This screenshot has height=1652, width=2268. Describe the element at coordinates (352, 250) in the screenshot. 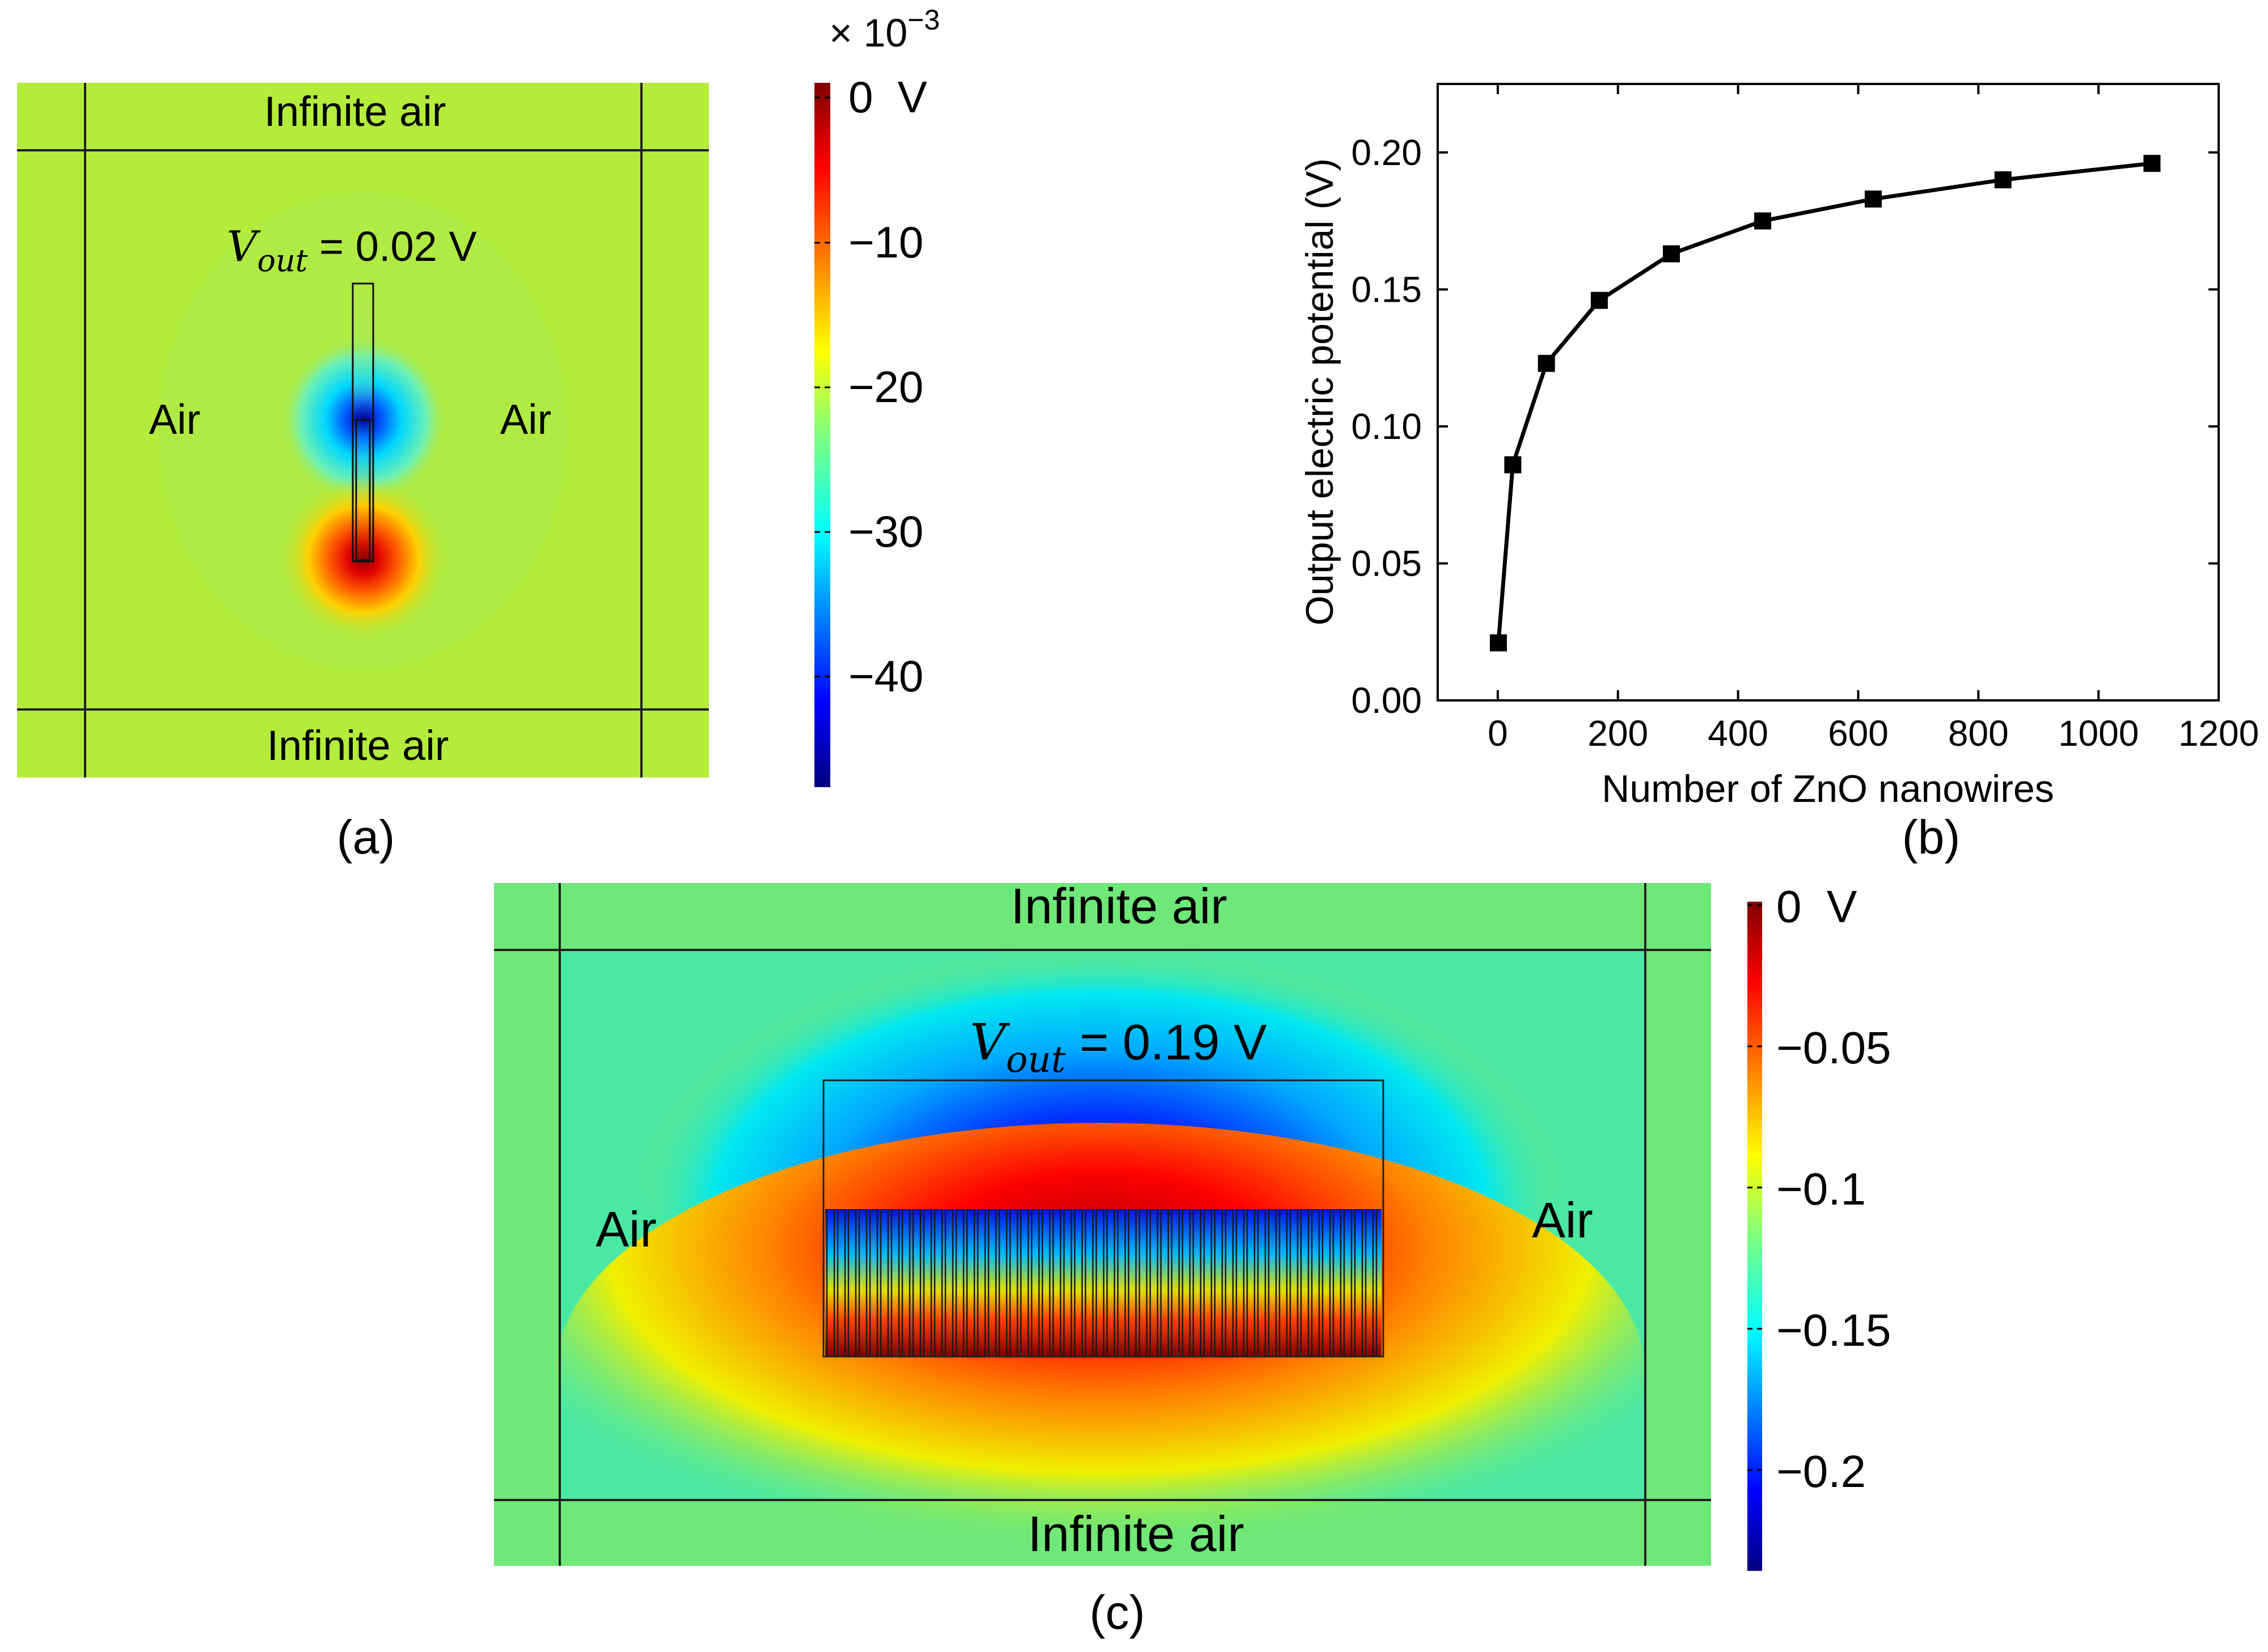

I see `panel-a-vout-label: Vout = 0.02 V` at that location.